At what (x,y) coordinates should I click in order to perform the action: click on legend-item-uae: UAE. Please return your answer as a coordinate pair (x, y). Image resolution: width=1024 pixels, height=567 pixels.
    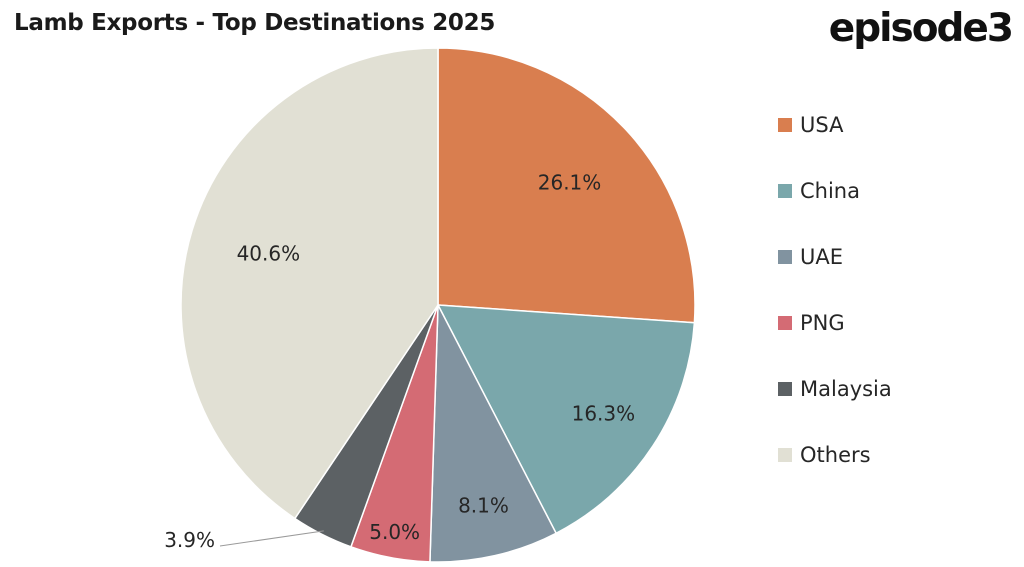
    Looking at the image, I should click on (835, 256).